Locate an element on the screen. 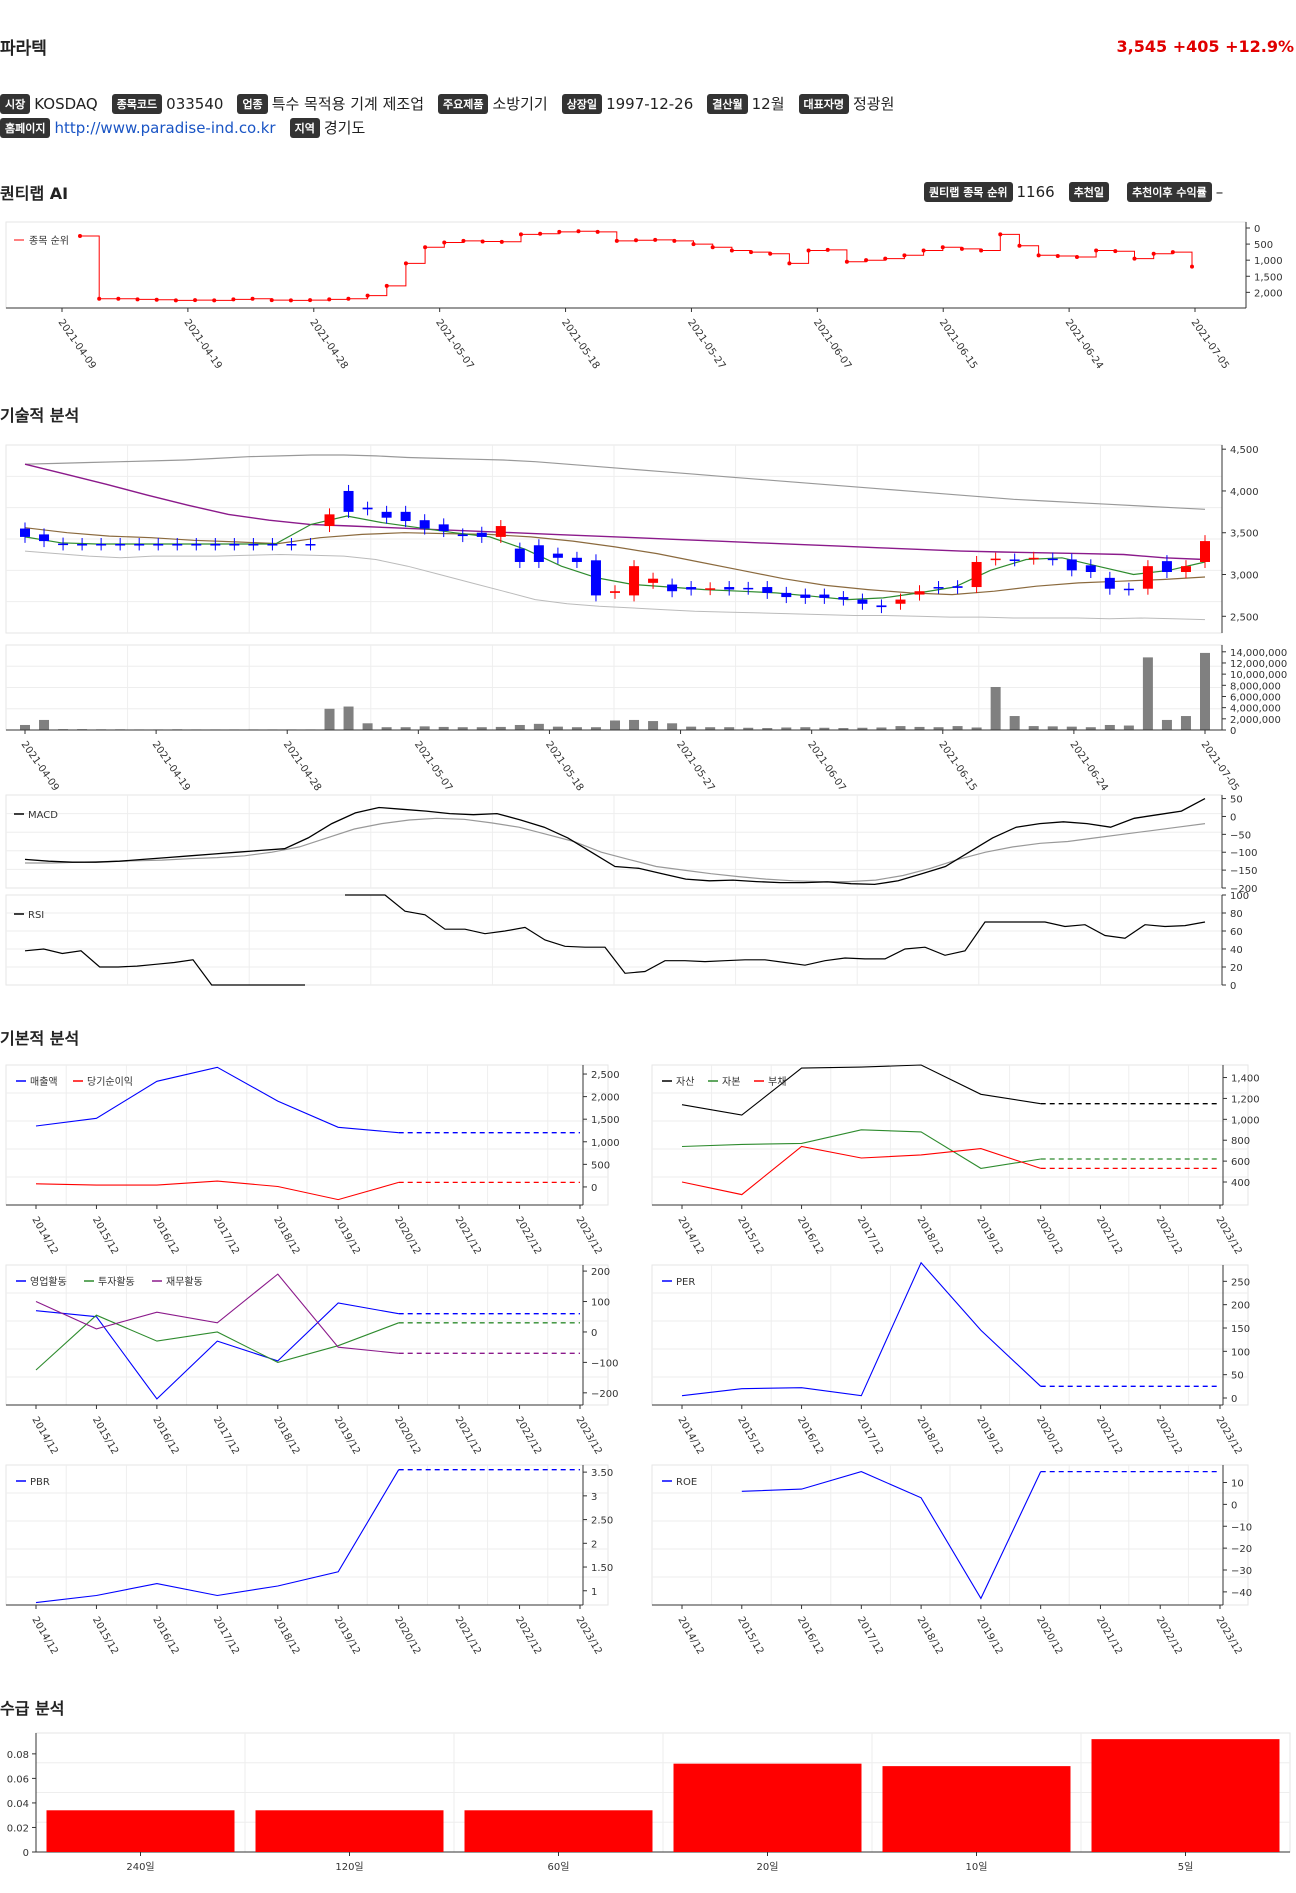  y-tick-label: 0.06 is located at coordinates (18, 1779).